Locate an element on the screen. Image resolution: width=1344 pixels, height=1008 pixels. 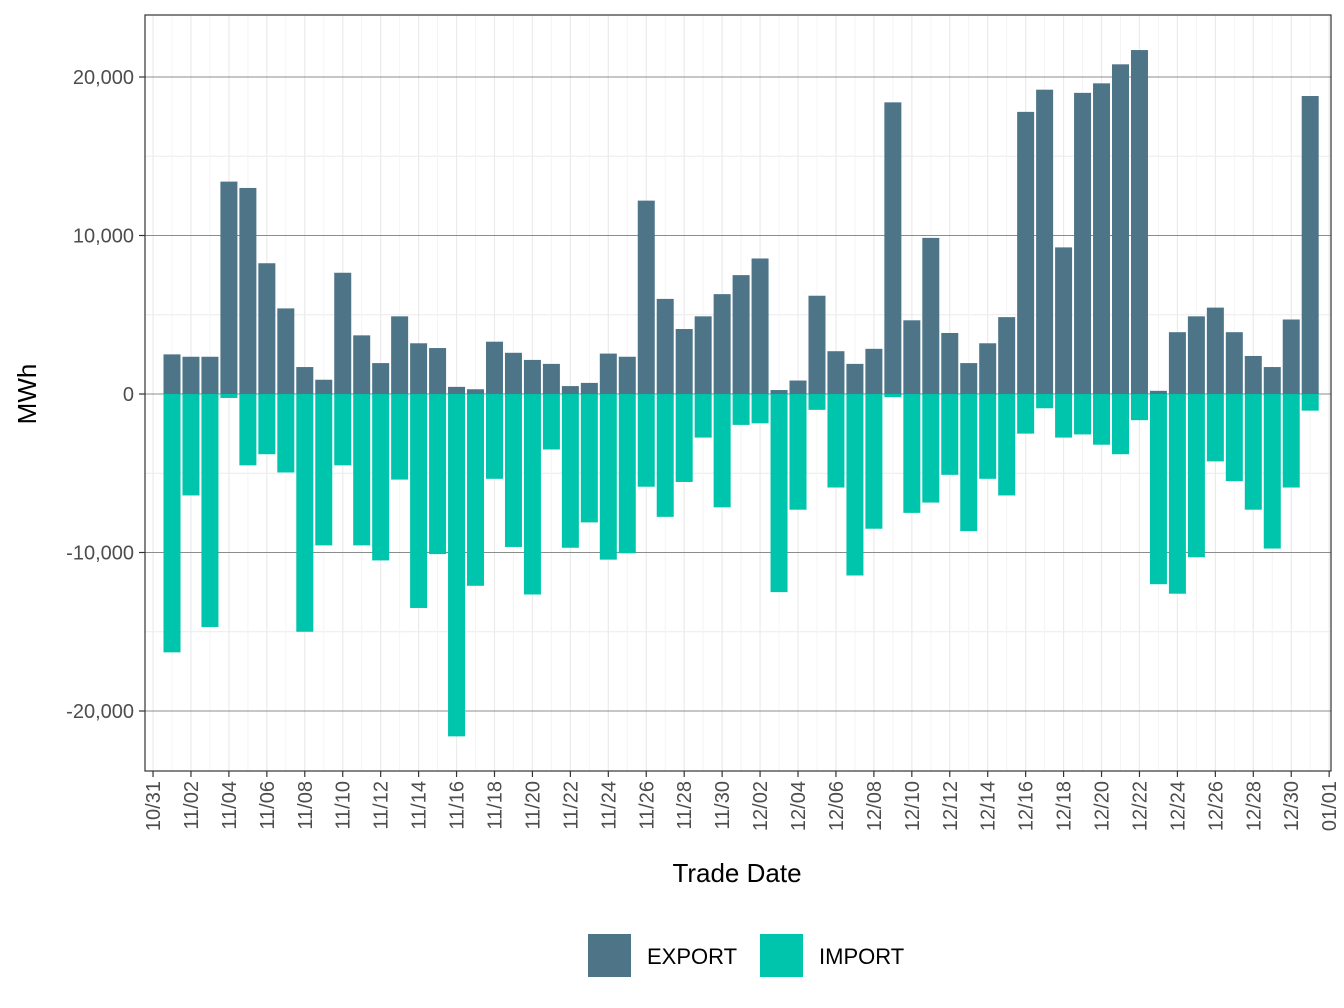
x-tick-label: 12/08 is located at coordinates (875, 806).